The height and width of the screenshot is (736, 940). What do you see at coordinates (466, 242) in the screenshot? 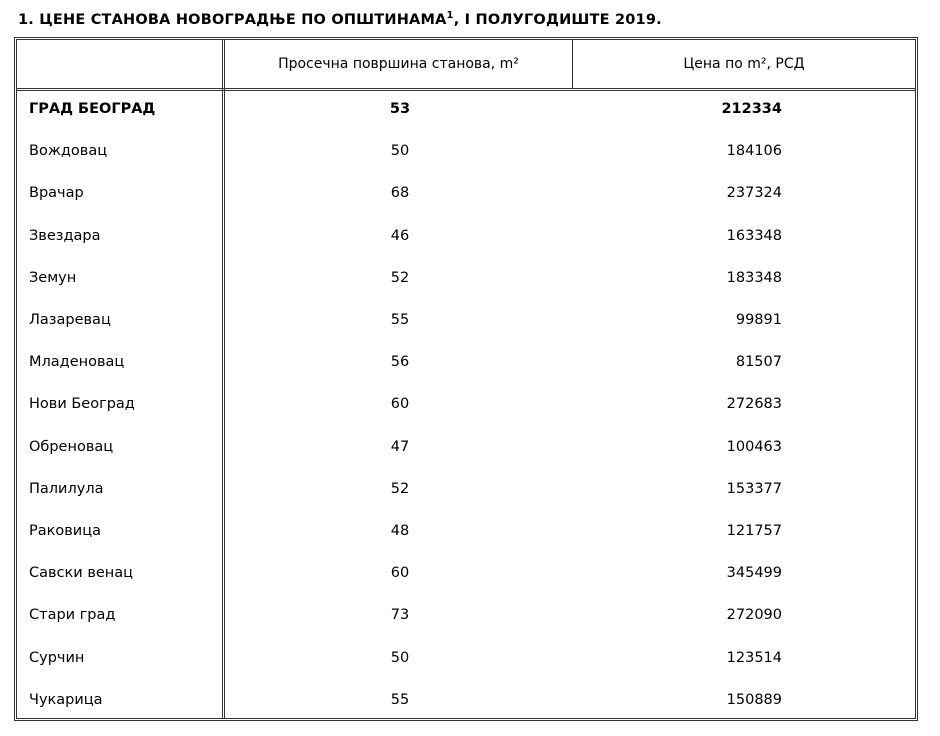
I see `table-row: Звездара 46 163348` at bounding box center [466, 242].